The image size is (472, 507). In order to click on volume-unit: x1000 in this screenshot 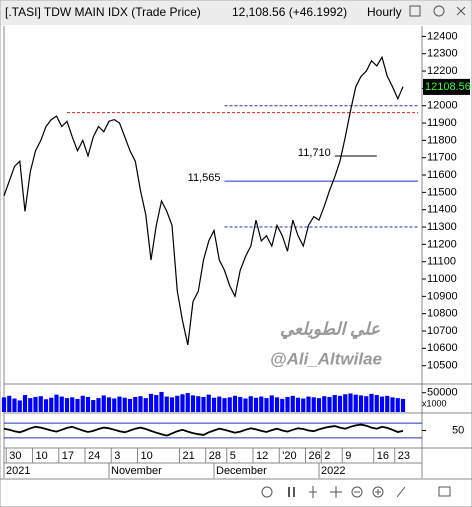, I will do `click(434, 403)`.